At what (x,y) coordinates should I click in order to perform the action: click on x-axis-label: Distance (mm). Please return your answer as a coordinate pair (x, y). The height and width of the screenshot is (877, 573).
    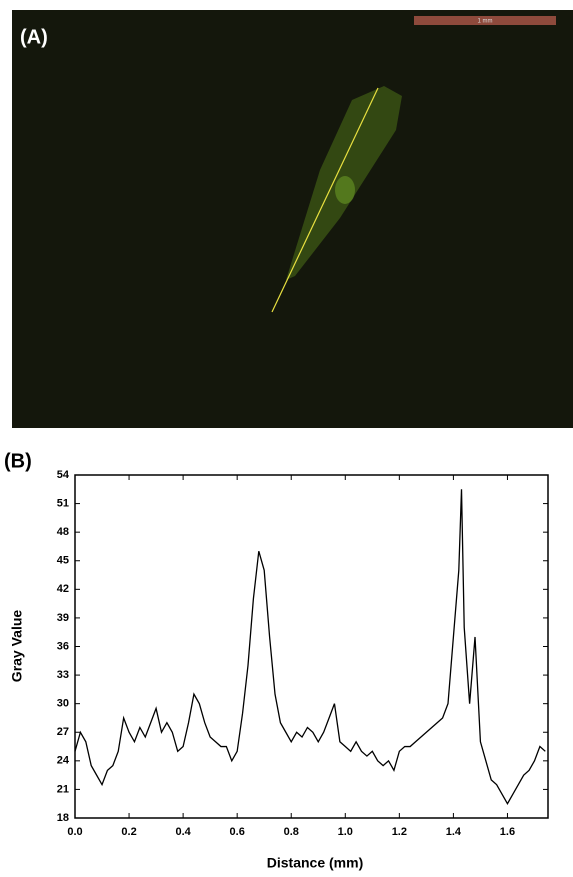
    Looking at the image, I should click on (315, 863).